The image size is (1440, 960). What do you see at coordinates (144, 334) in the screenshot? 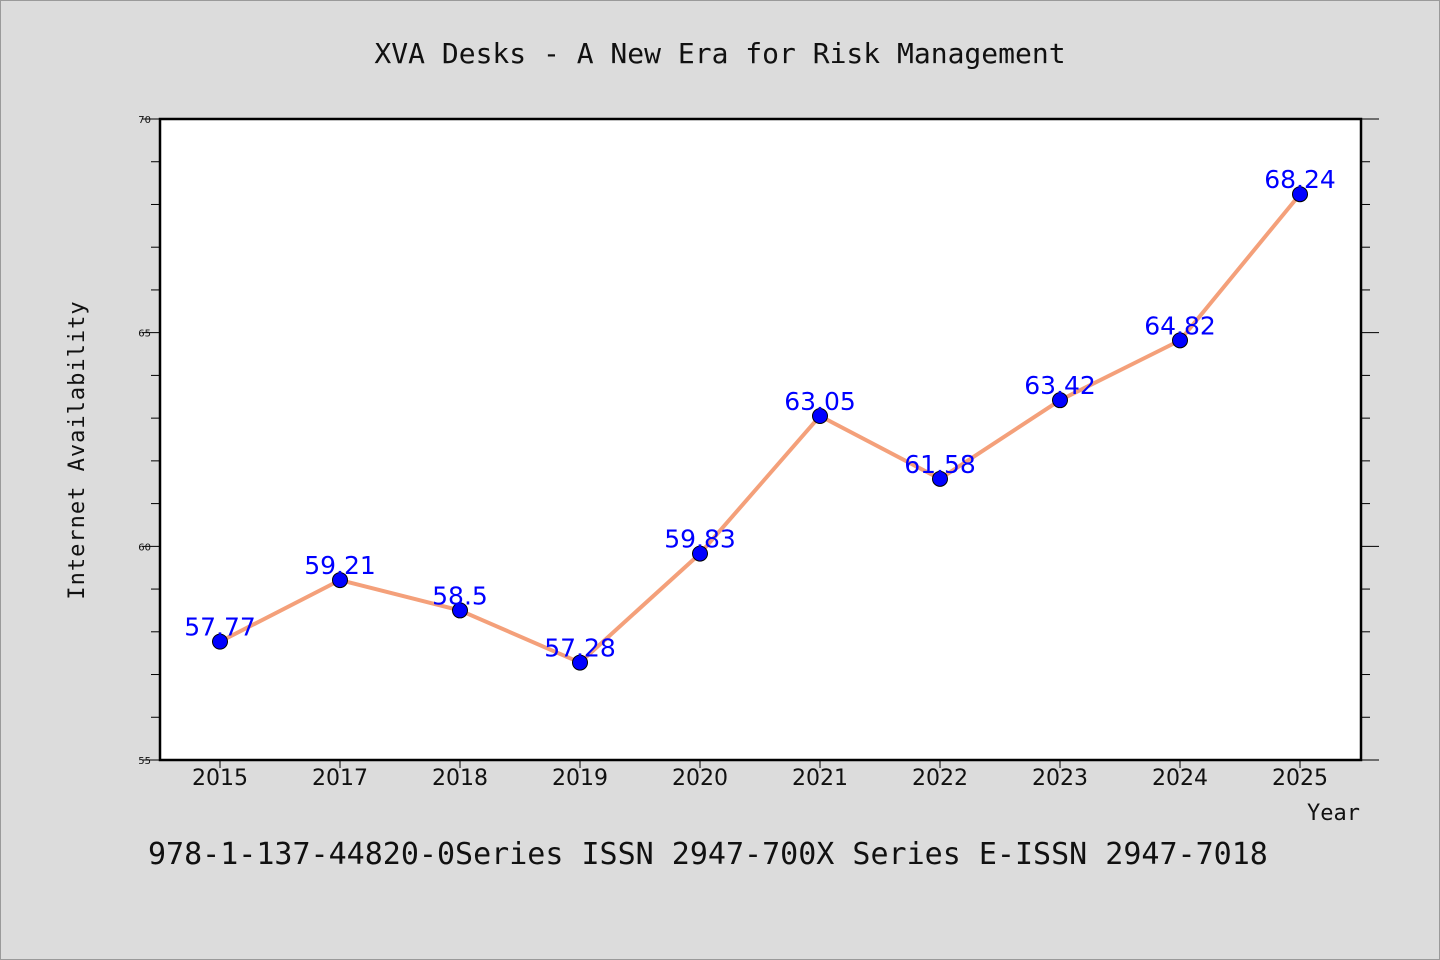
I see `y-tick-label: 65` at bounding box center [144, 334].